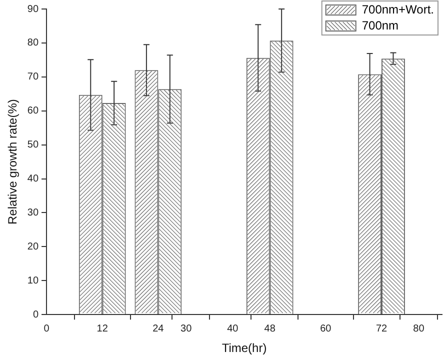  Describe the element at coordinates (13, 161) in the screenshot. I see `y-axis-title: Relative growth rate(%)` at that location.